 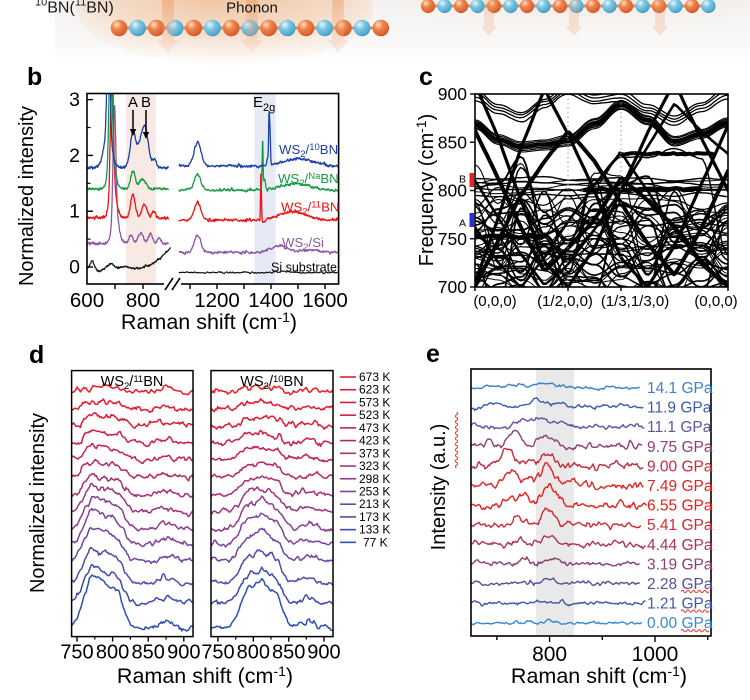 What do you see at coordinates (680, 525) in the screenshot?
I see `svg-text: 5.41 GPa` at bounding box center [680, 525].